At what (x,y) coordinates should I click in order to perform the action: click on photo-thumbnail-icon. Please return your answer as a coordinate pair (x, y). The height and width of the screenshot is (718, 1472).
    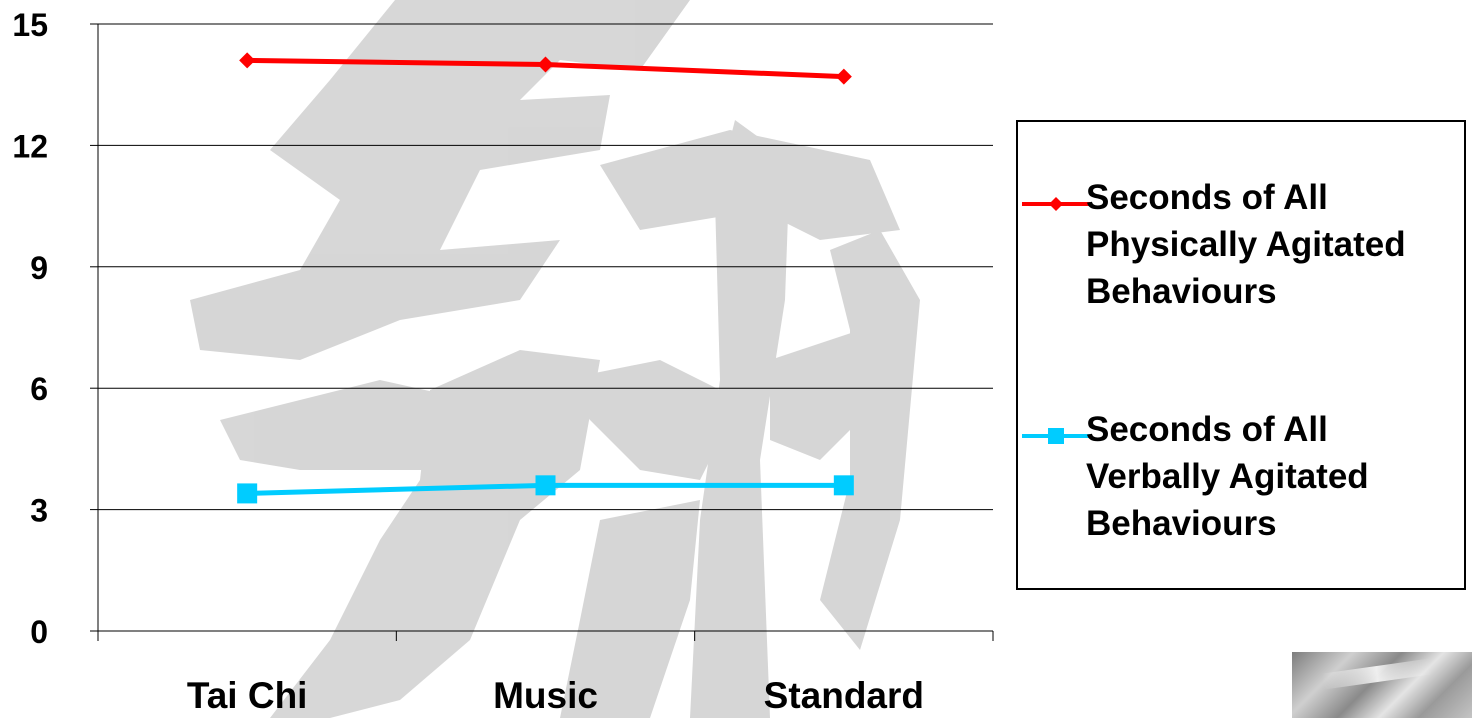
    Looking at the image, I should click on (1382, 685).